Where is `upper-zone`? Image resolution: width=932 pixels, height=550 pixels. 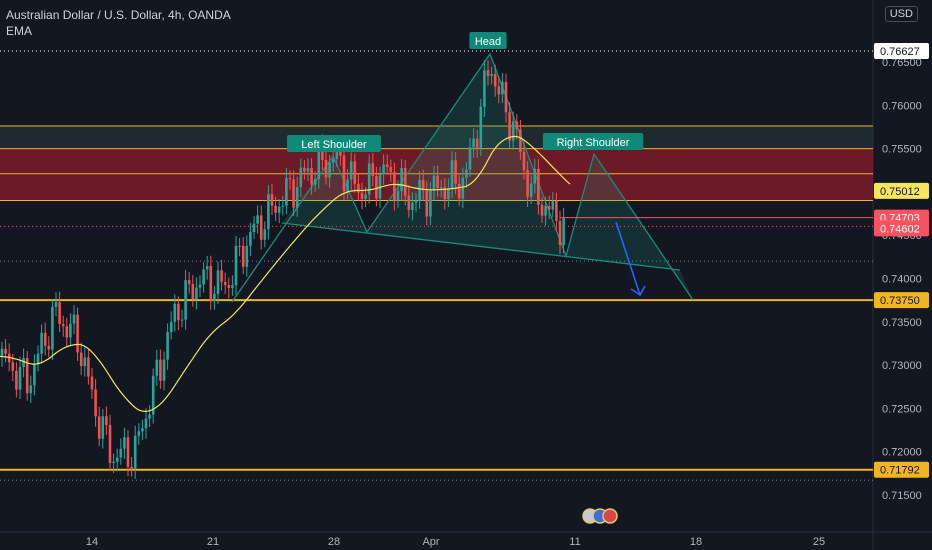 upper-zone is located at coordinates (436, 137).